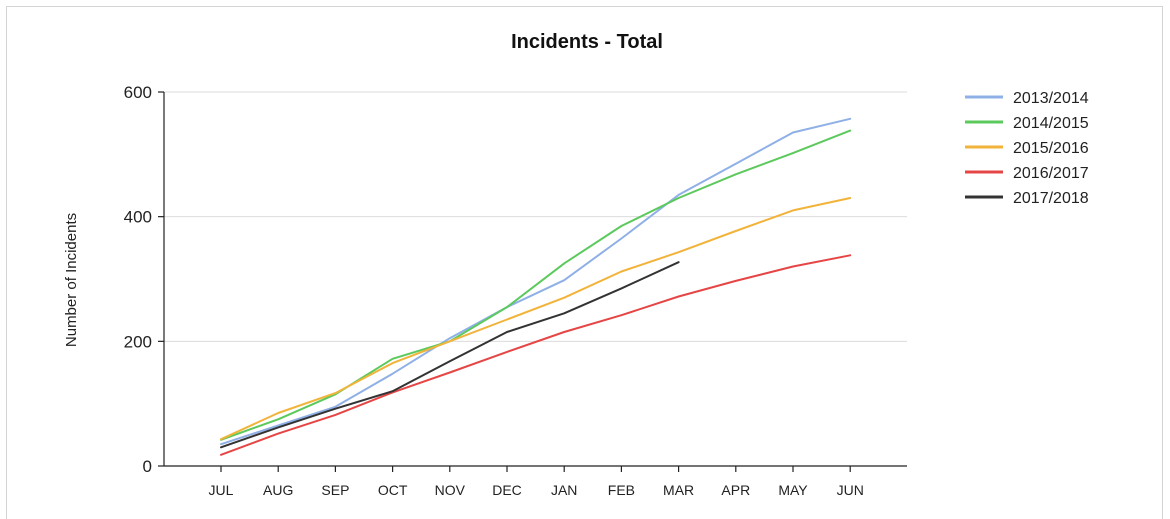  Describe the element at coordinates (1051, 173) in the screenshot. I see `legend-label-2016-2017: 2016/2017` at that location.